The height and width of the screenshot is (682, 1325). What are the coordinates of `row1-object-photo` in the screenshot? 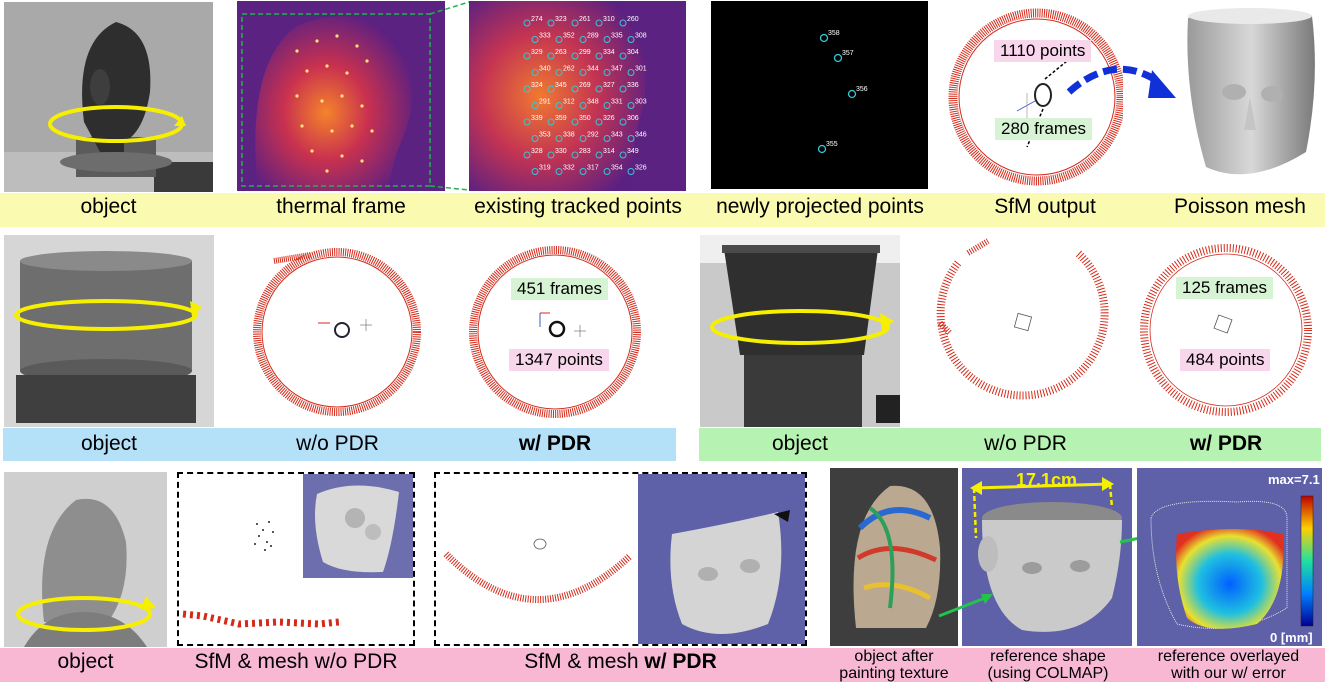 It's located at (108, 97).